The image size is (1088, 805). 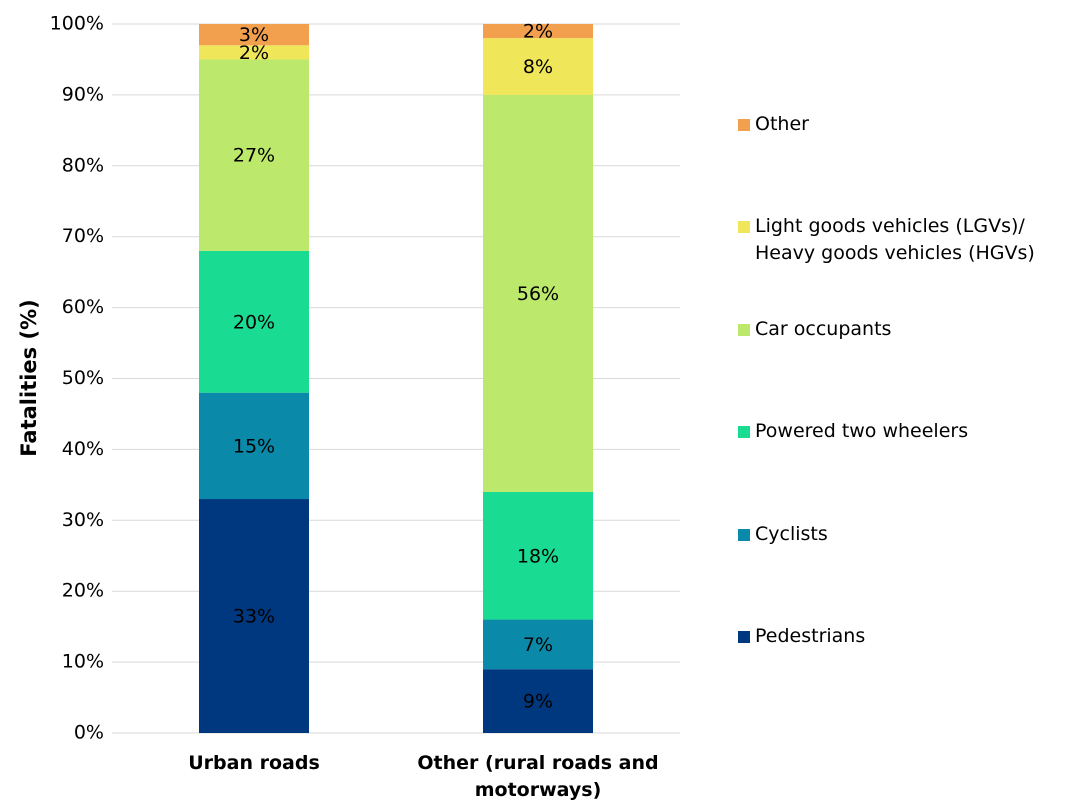 What do you see at coordinates (823, 328) in the screenshot?
I see `legend-label: Car occupants` at bounding box center [823, 328].